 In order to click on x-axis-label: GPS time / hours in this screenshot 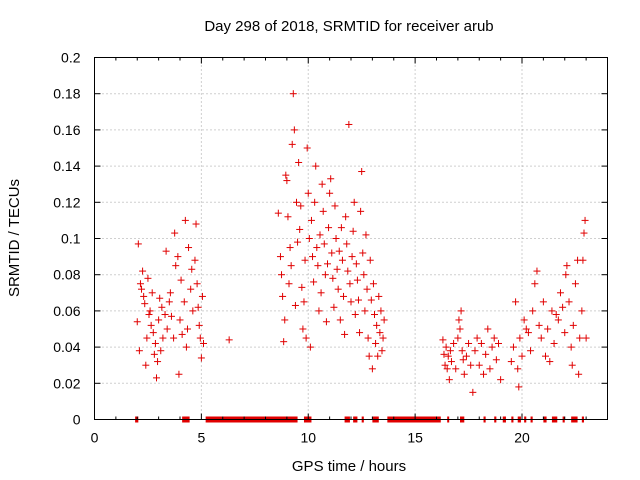, I will do `click(349, 466)`.